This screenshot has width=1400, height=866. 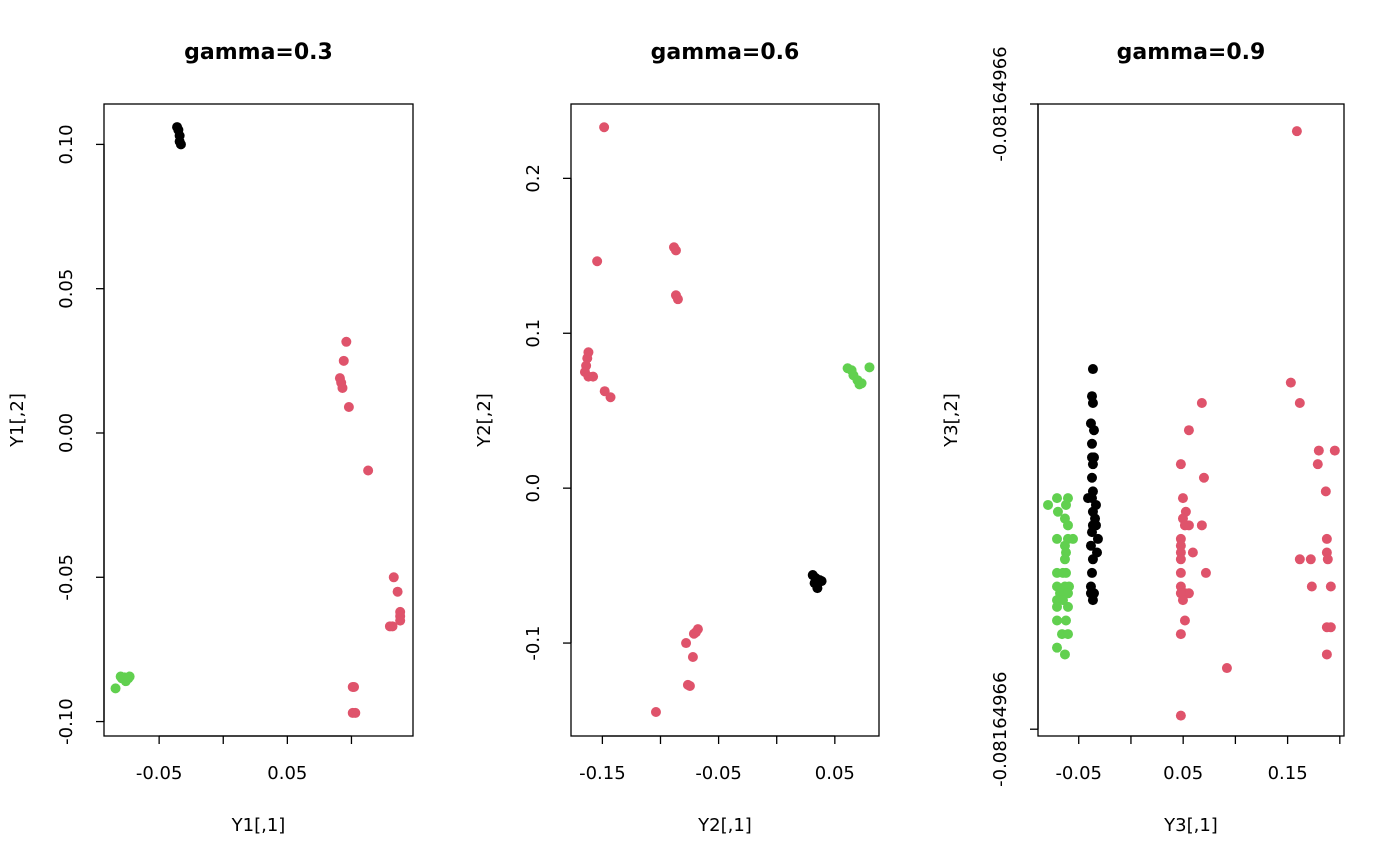 I want to click on panel-title: gamma=0.9, so click(x=1191, y=52).